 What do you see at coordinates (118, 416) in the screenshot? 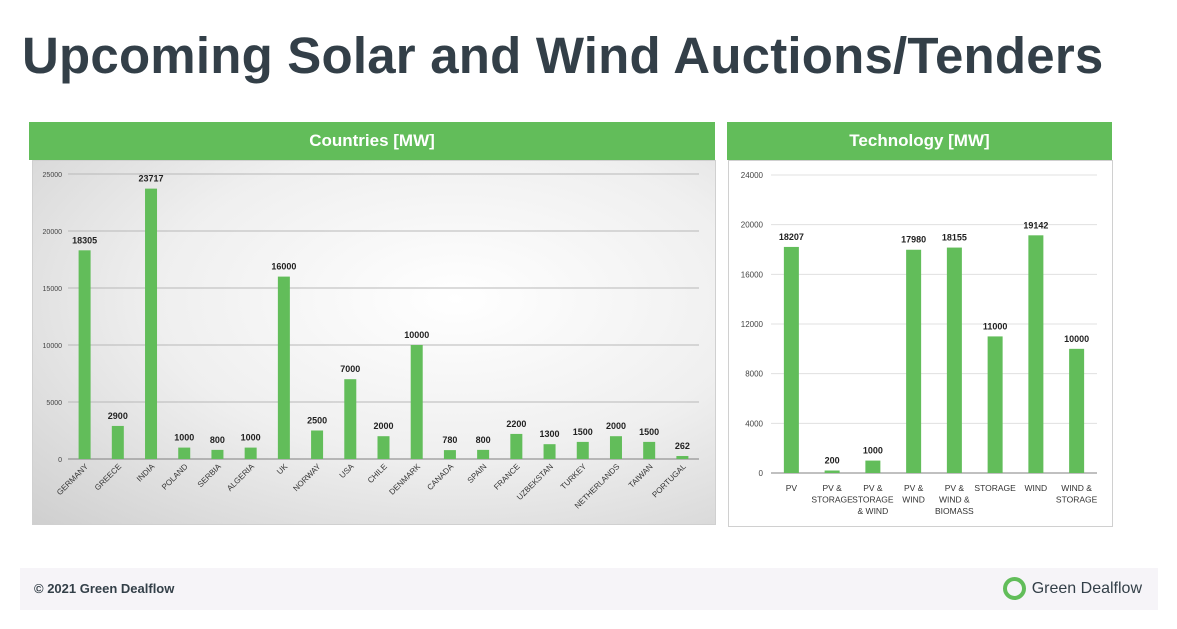
I see `data-label: 2900` at bounding box center [118, 416].